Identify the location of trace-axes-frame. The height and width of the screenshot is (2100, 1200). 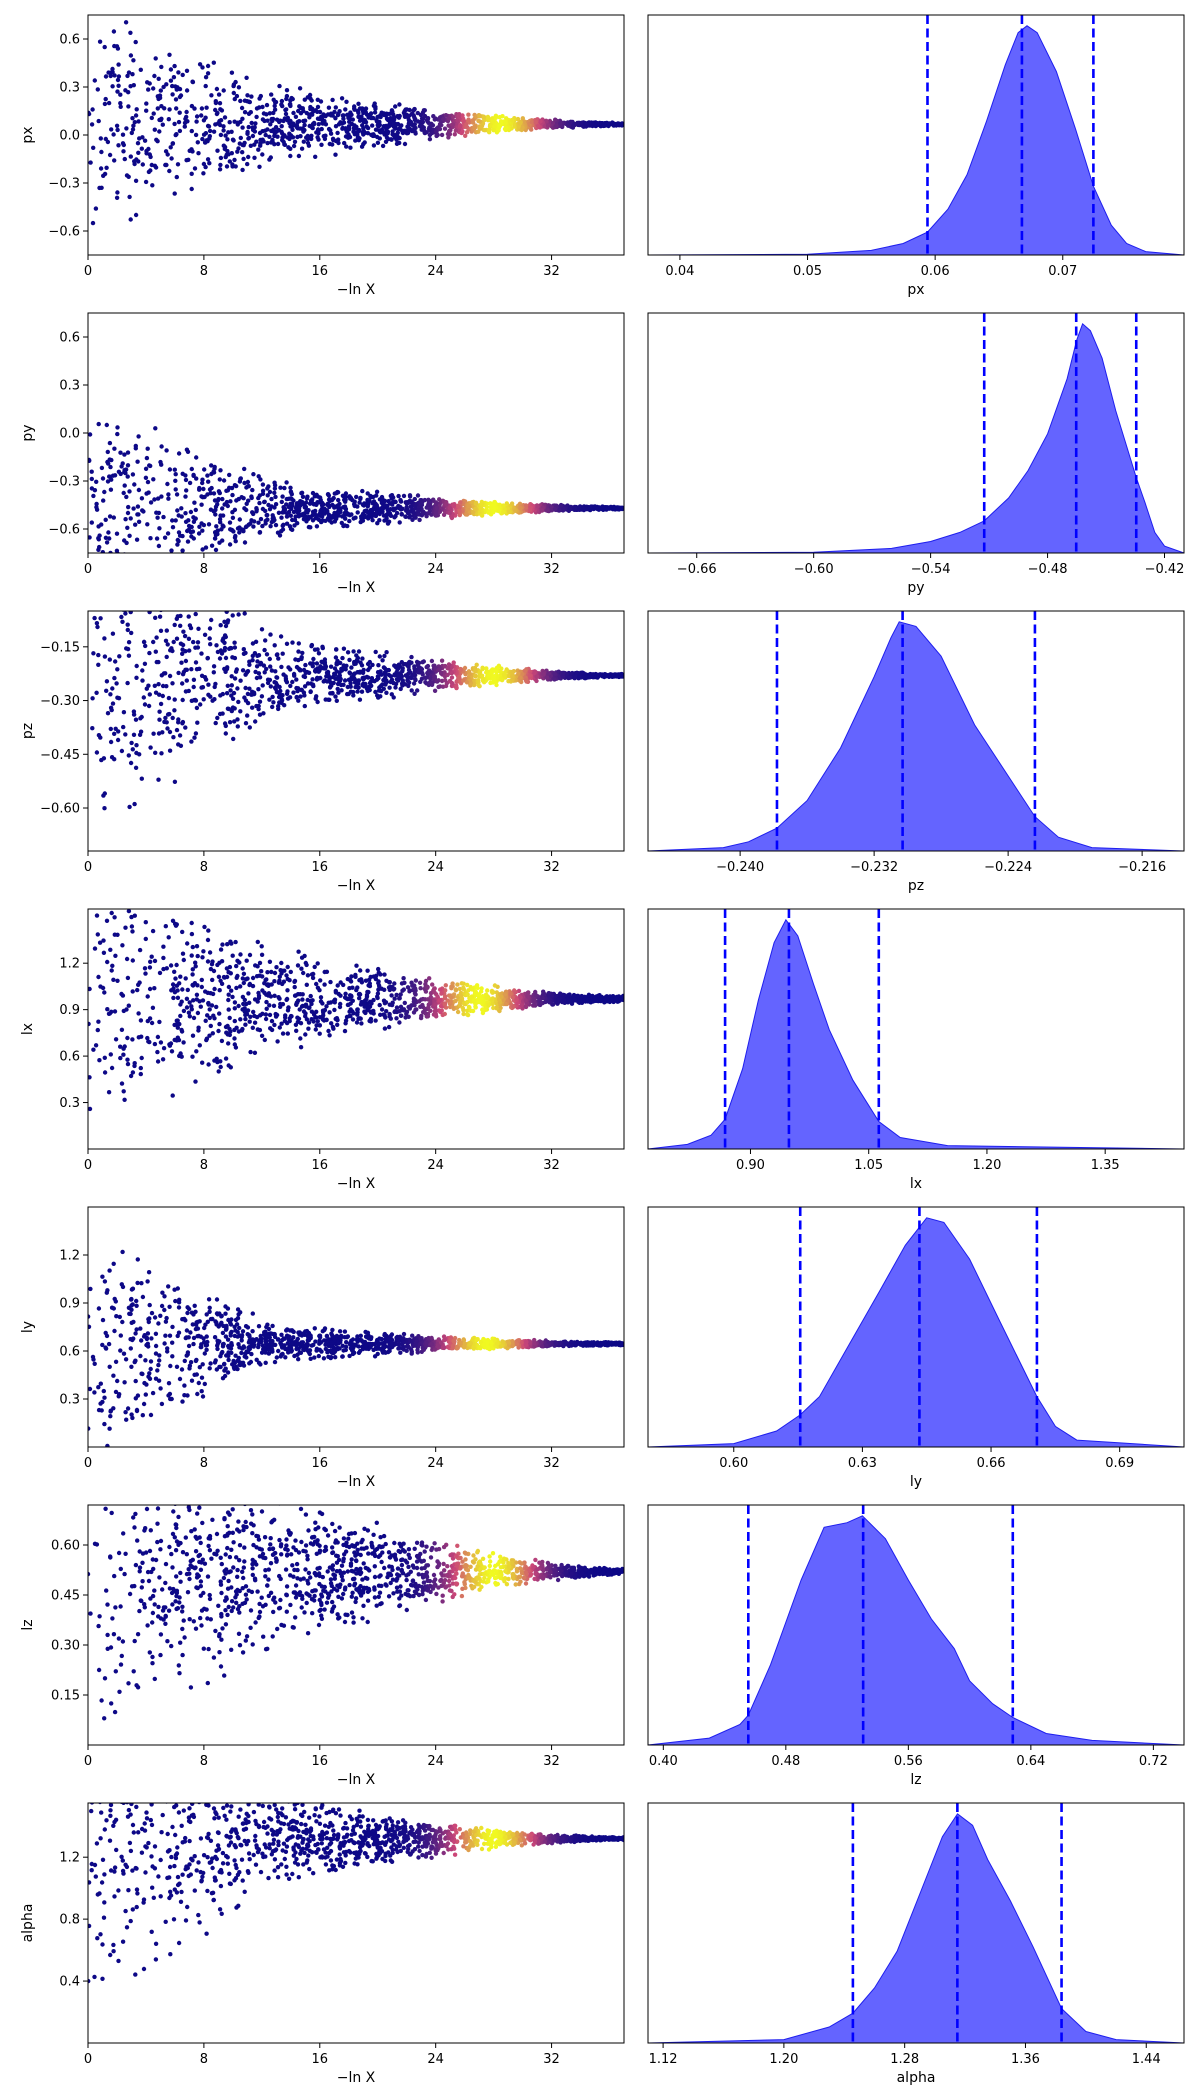
(356, 731).